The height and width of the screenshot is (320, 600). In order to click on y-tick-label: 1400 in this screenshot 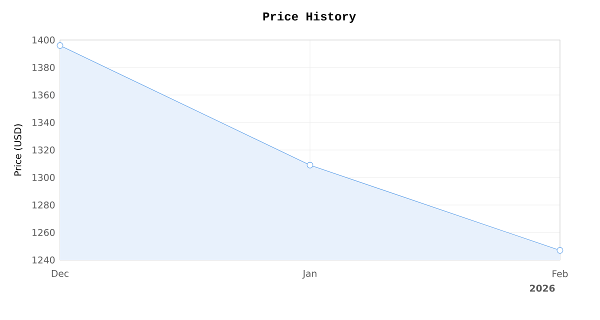, I will do `click(43, 40)`.